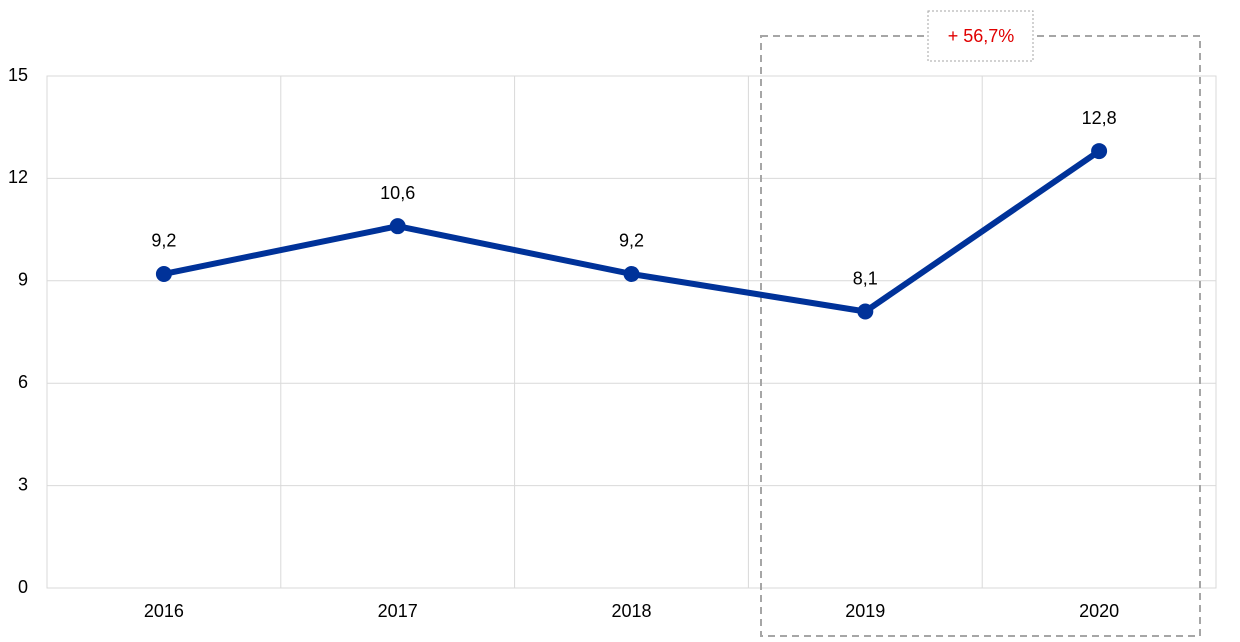 This screenshot has height=642, width=1240. What do you see at coordinates (23, 587) in the screenshot?
I see `y-tick-label: 0` at bounding box center [23, 587].